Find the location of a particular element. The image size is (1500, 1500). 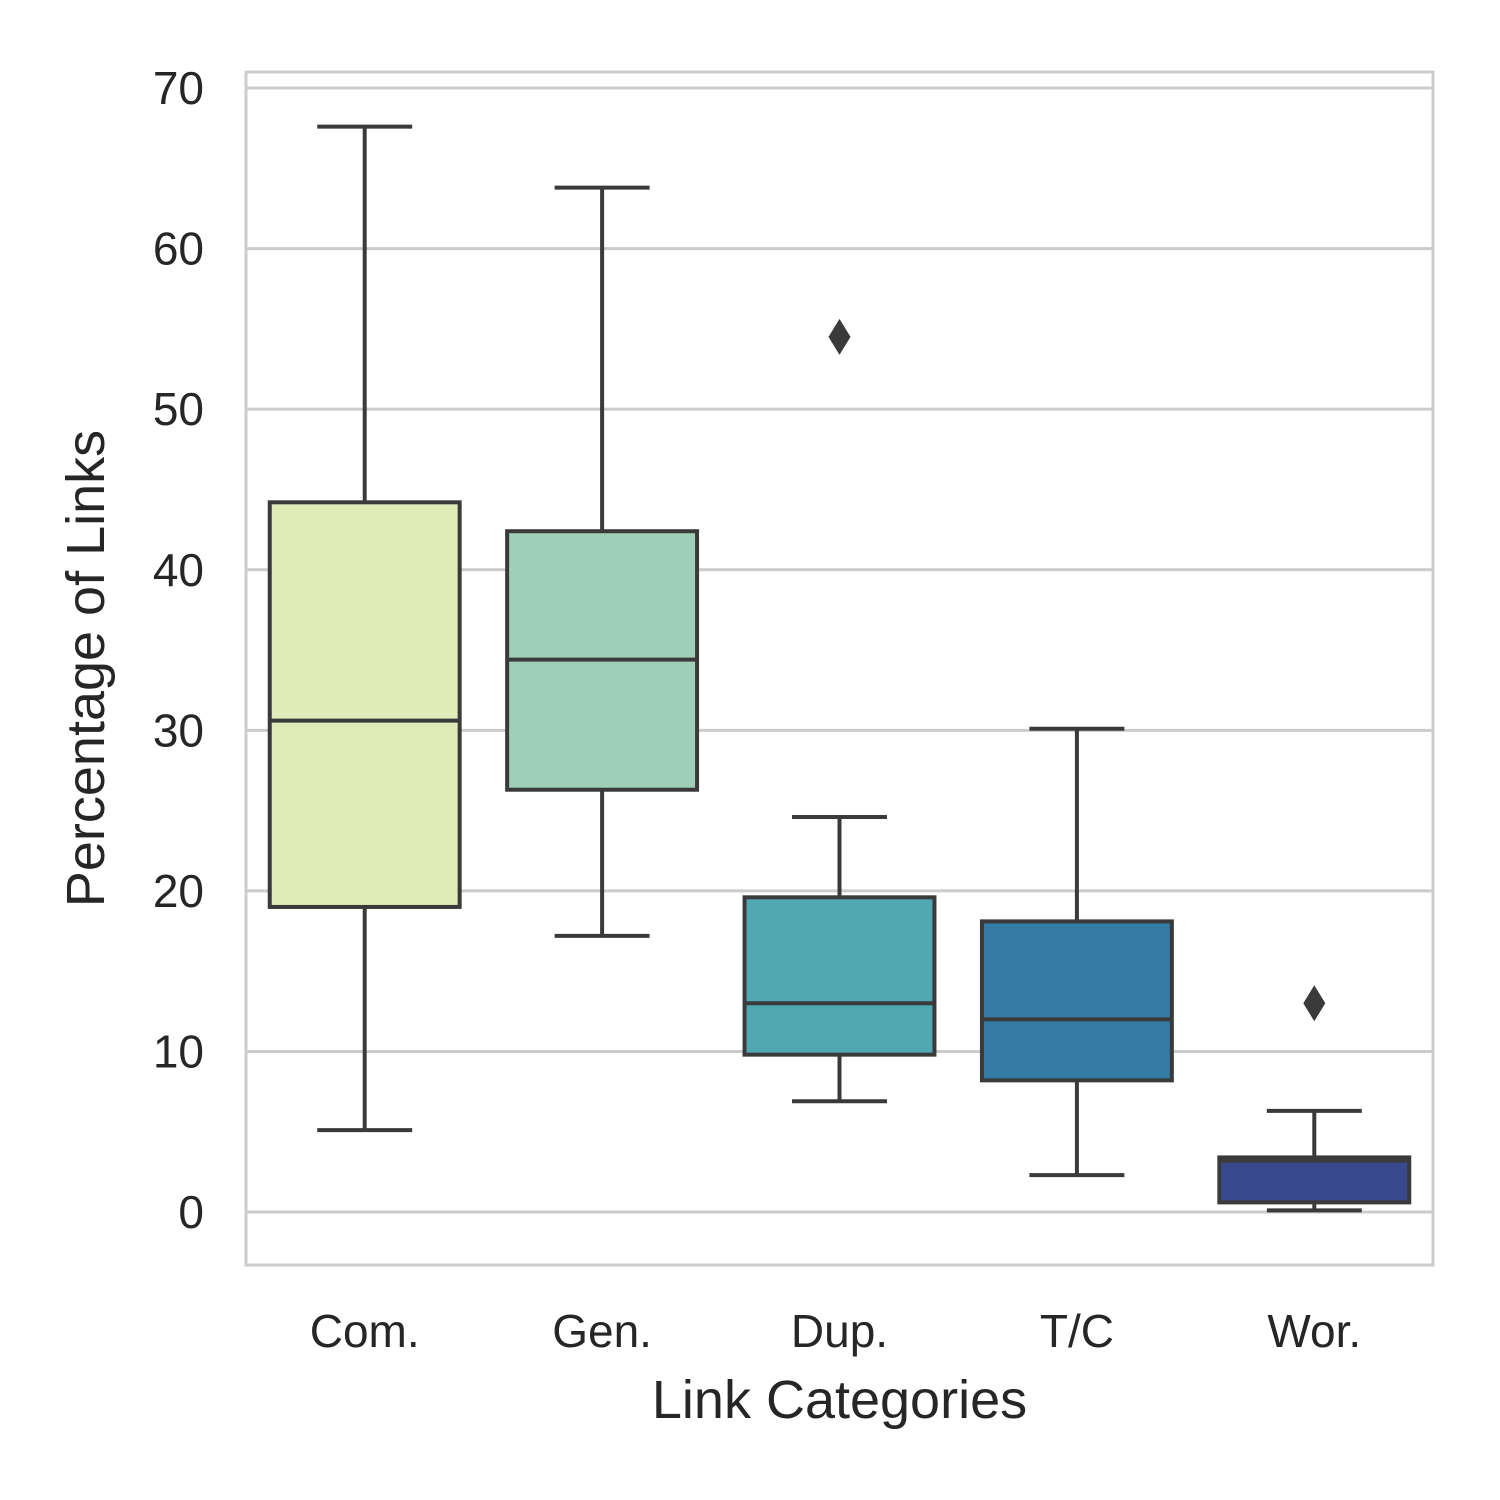

x-tick-label-2: Gen. is located at coordinates (602, 1331).